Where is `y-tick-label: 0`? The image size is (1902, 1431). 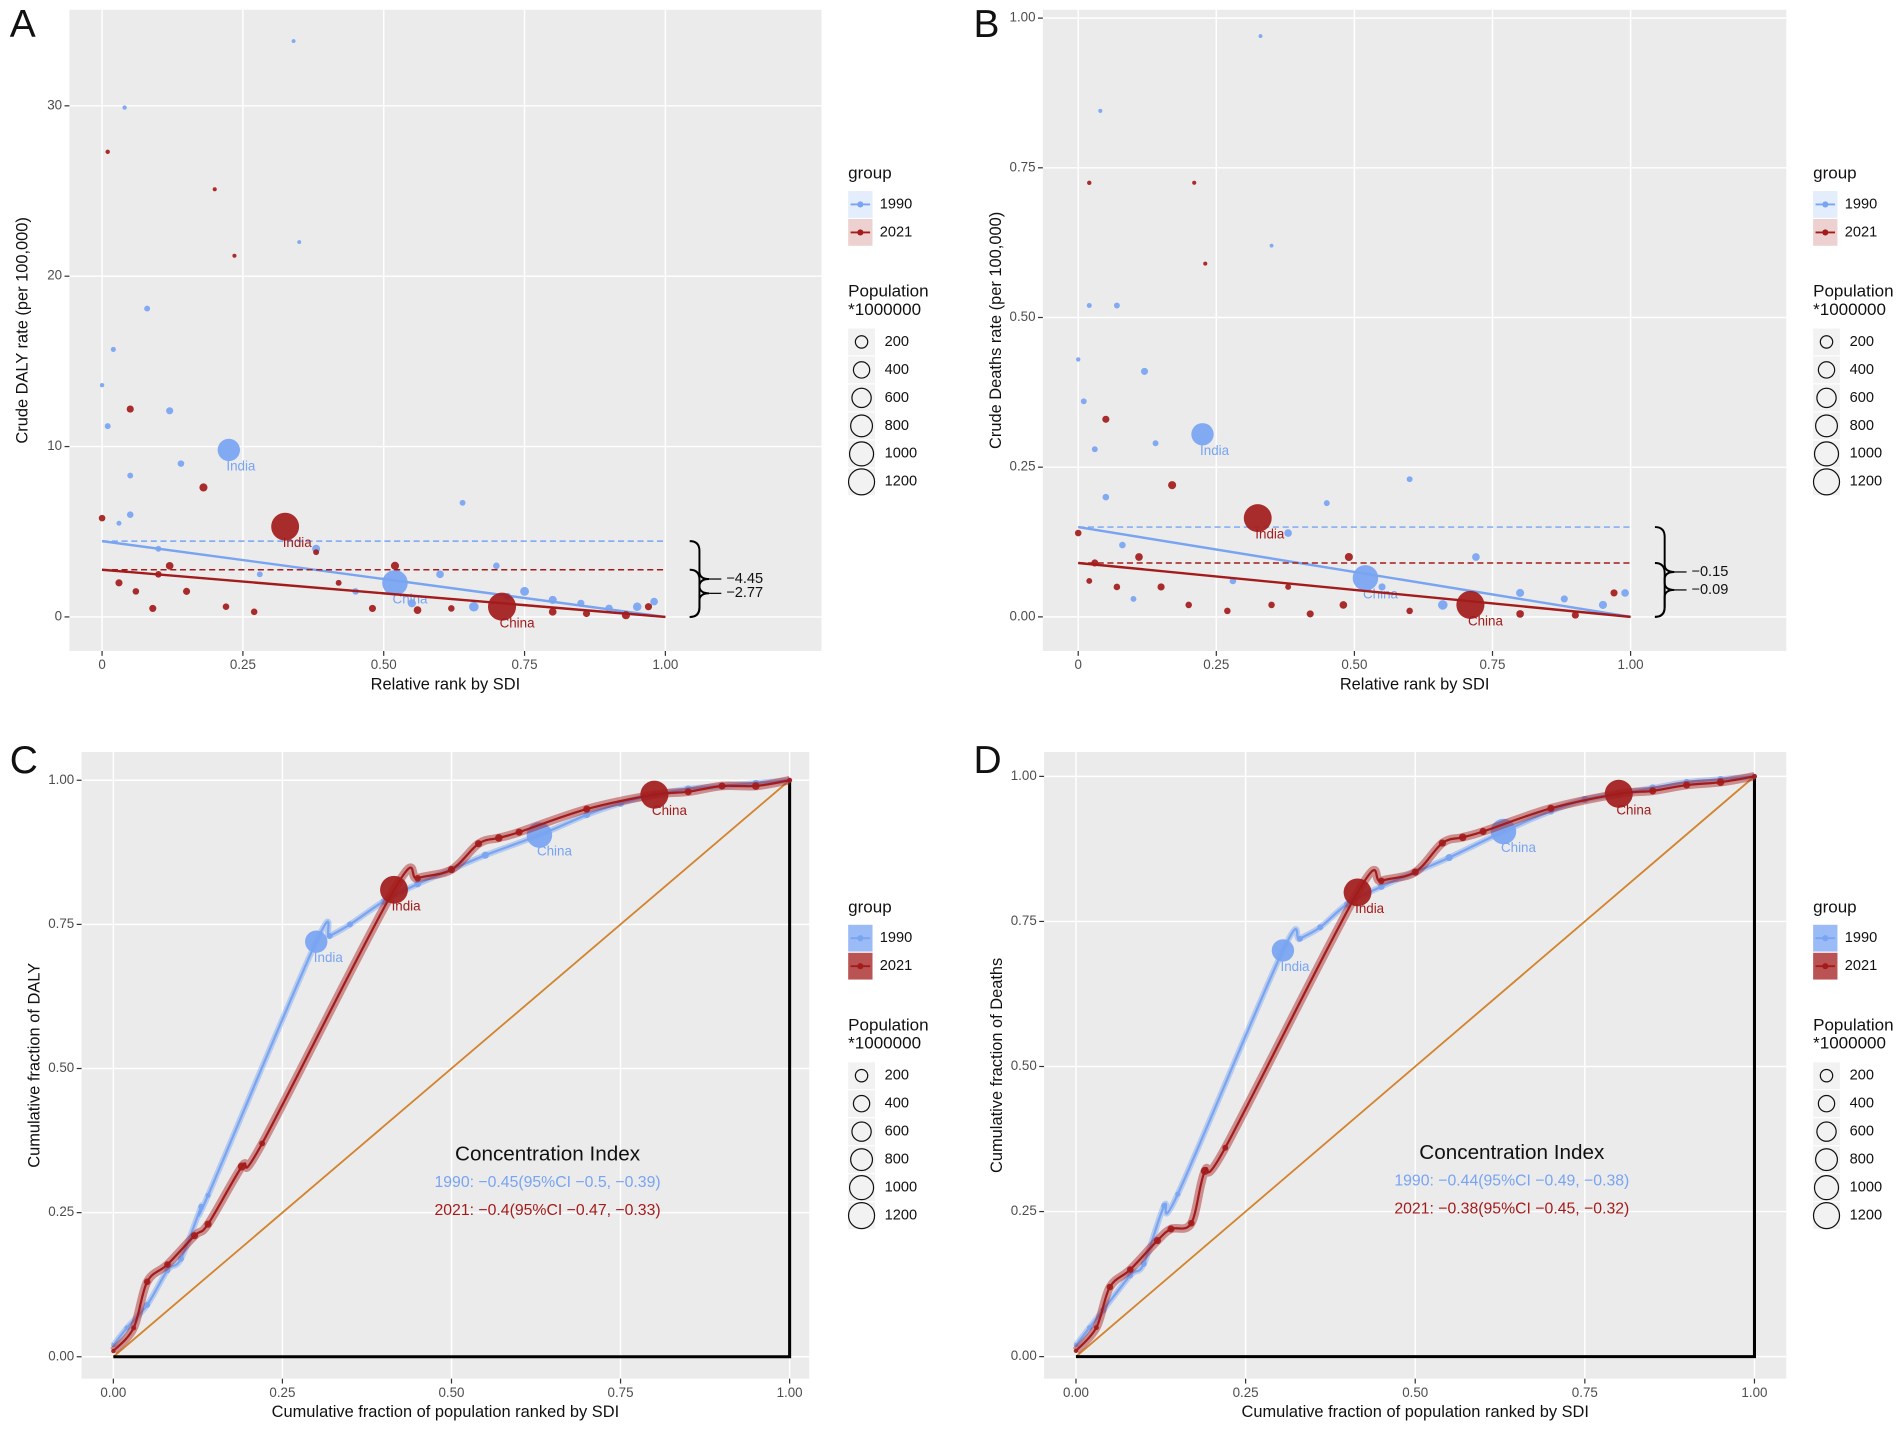 y-tick-label: 0 is located at coordinates (58, 615).